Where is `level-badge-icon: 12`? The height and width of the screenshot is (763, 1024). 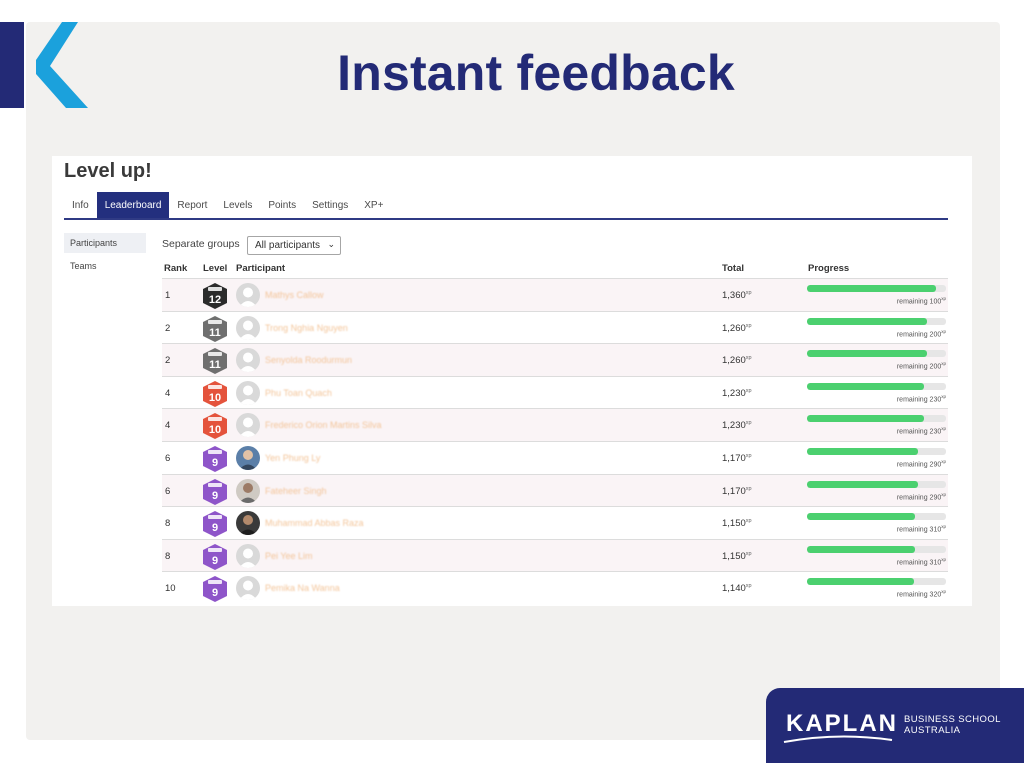 level-badge-icon: 12 is located at coordinates (215, 296).